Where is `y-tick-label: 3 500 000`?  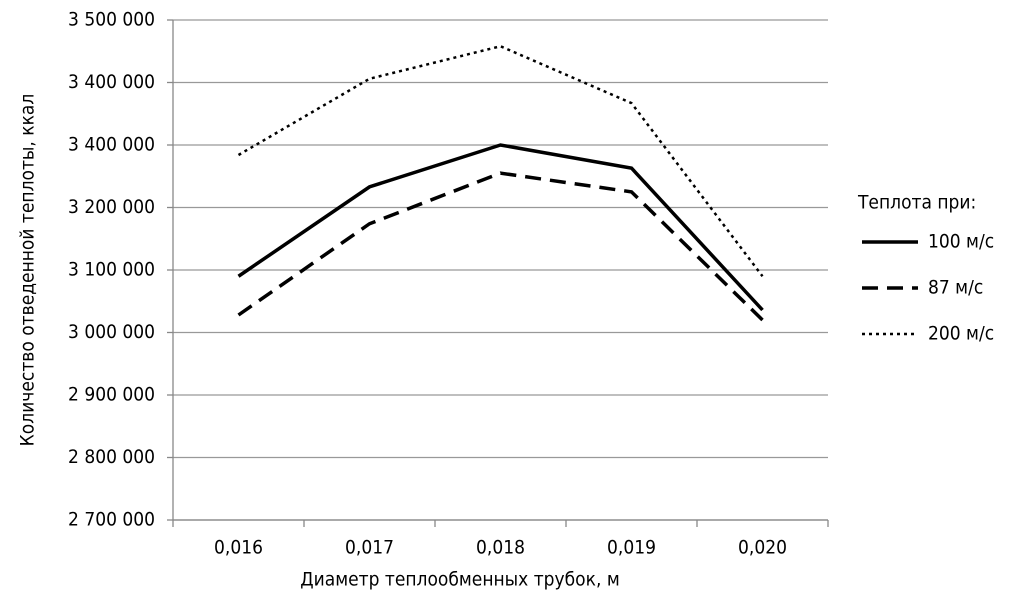
y-tick-label: 3 500 000 is located at coordinates (111, 20).